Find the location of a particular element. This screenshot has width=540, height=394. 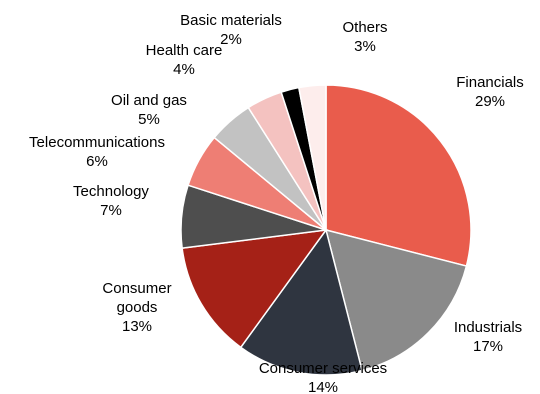

slice-category-label: Consumer is located at coordinates (136, 288).